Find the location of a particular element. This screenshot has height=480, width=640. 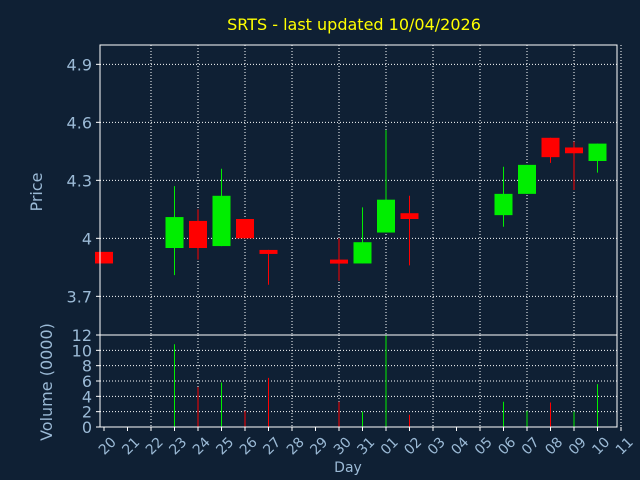

volume-series is located at coordinates (386, 381).